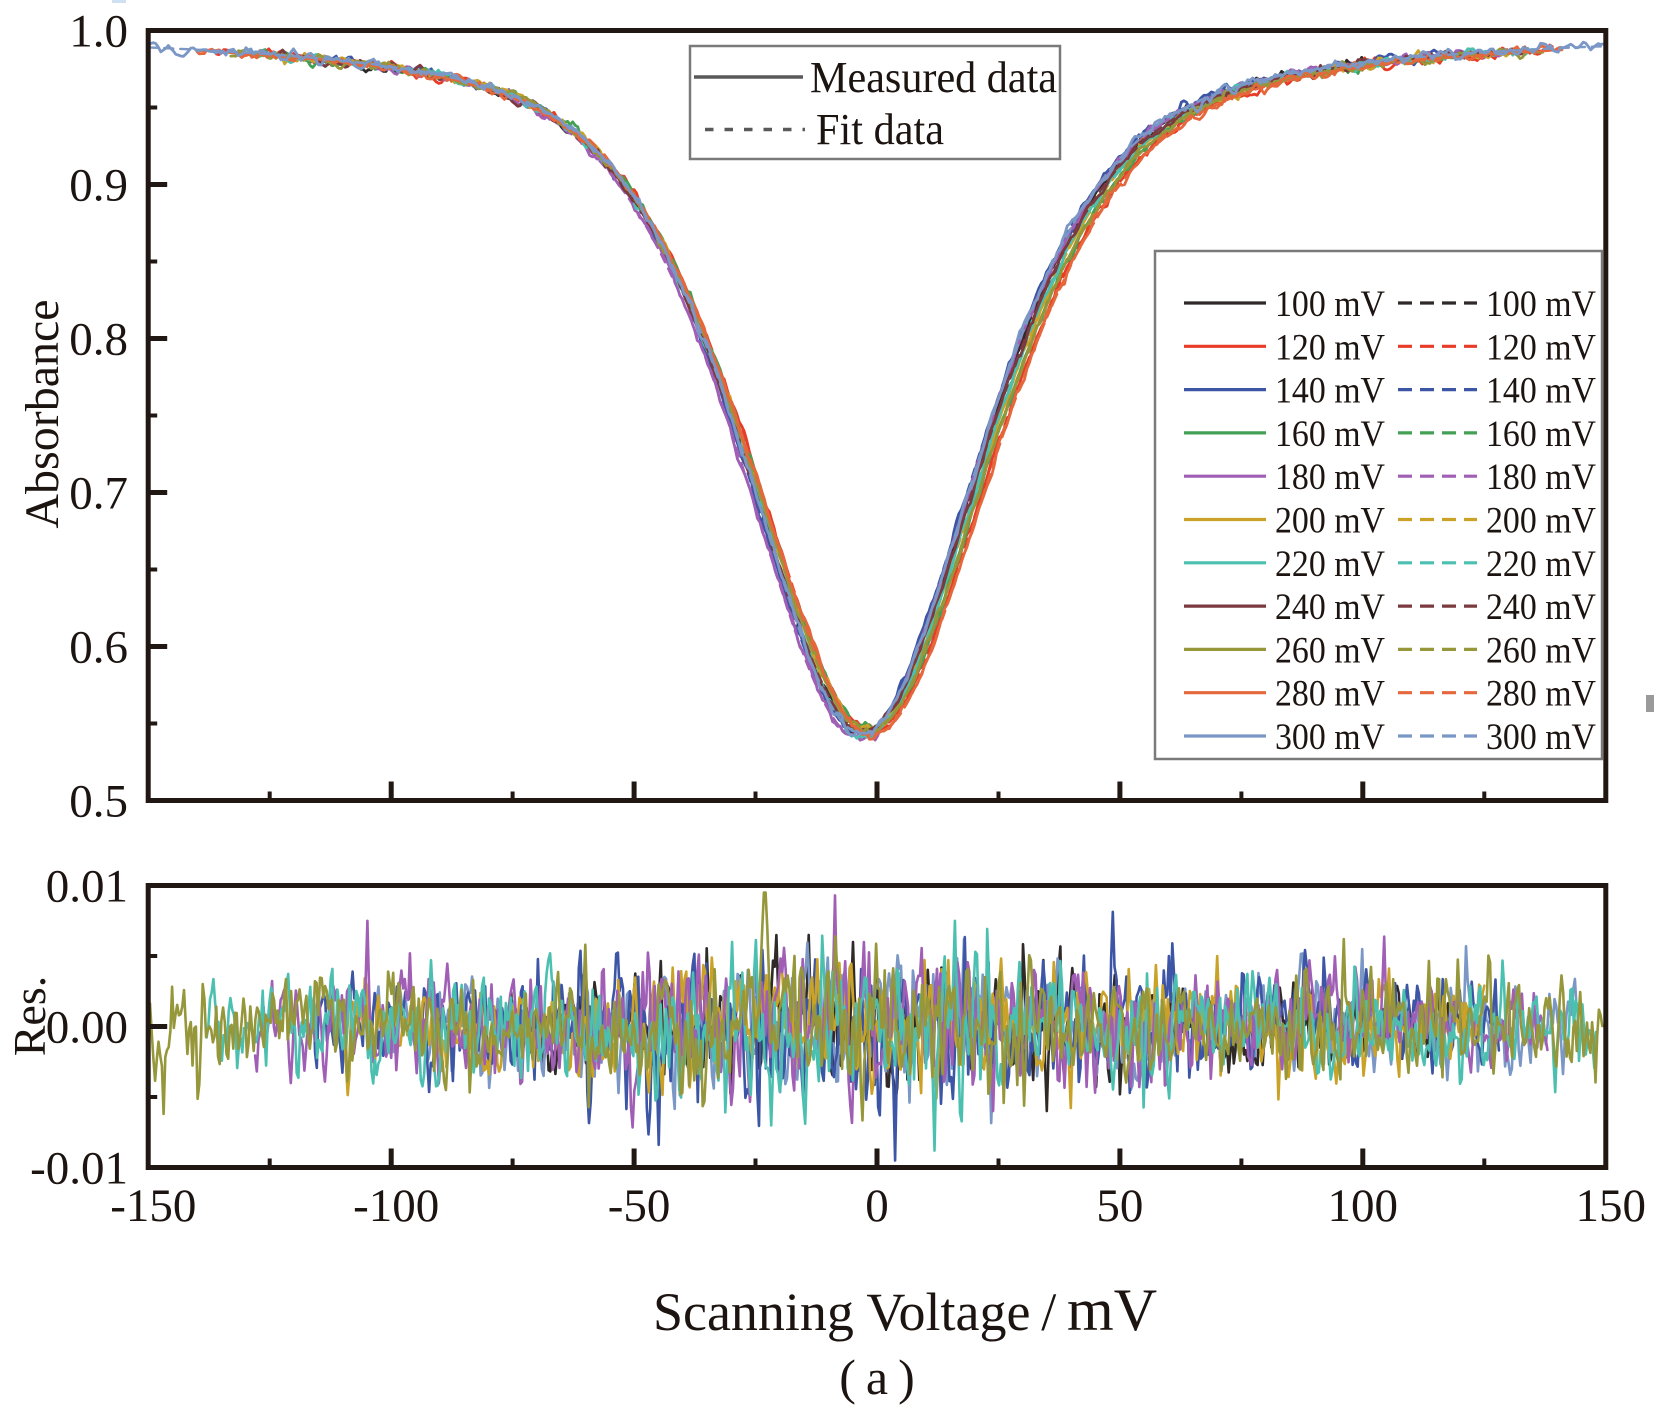 The width and height of the screenshot is (1654, 1415). What do you see at coordinates (1363, 1206) in the screenshot?
I see `svg-text: 100` at bounding box center [1363, 1206].